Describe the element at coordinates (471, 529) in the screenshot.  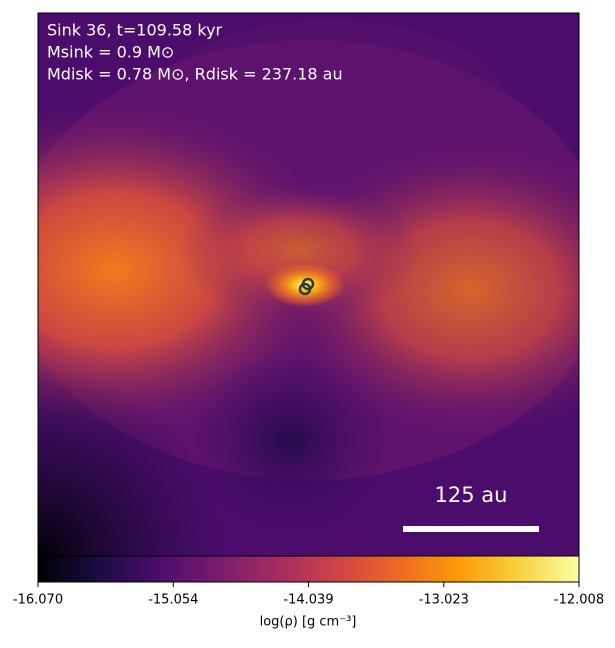
I see `scale-bar` at that location.